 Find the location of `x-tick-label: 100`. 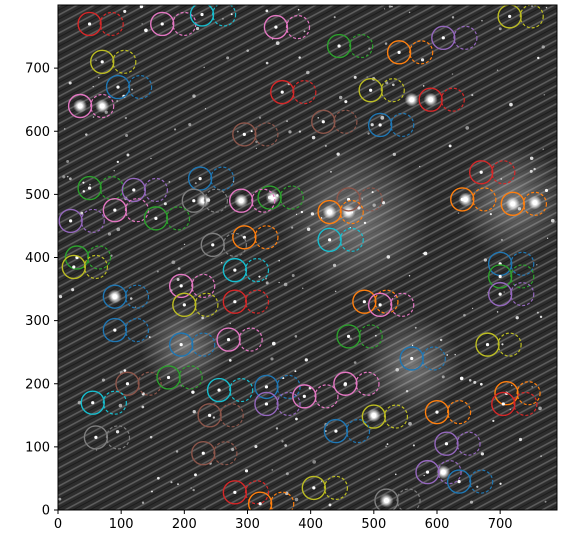

x-tick-label: 100 is located at coordinates (121, 524).